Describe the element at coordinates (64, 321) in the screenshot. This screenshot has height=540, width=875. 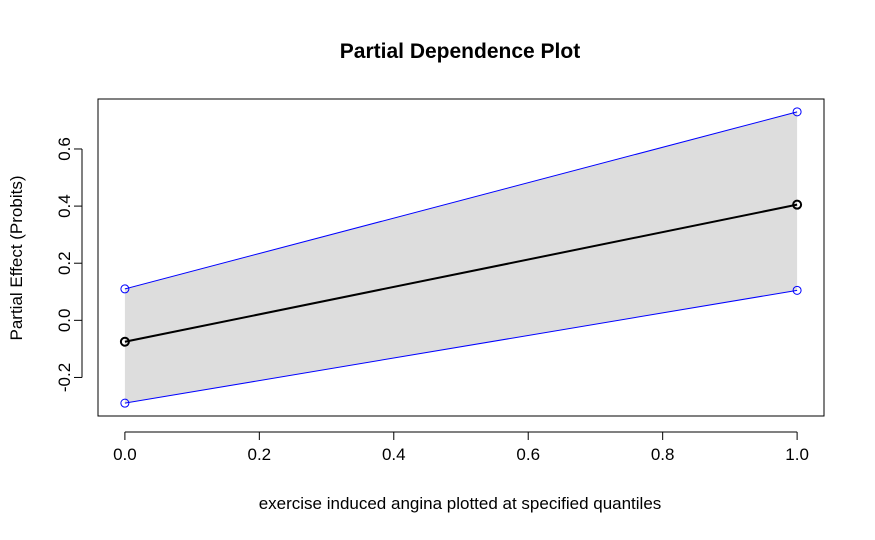
I see `y-tick-label: 0.0` at that location.